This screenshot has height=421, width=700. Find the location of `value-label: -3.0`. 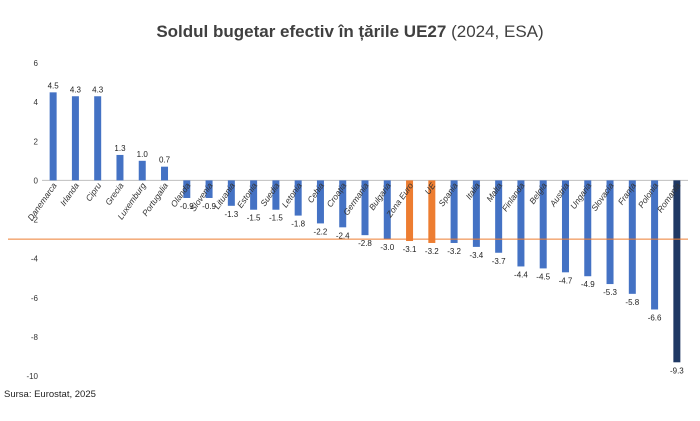

value-label: -3.0 is located at coordinates (387, 247).